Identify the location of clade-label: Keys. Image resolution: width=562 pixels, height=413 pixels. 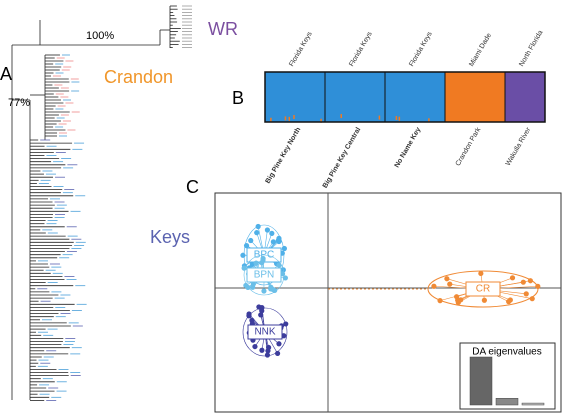
(170, 237).